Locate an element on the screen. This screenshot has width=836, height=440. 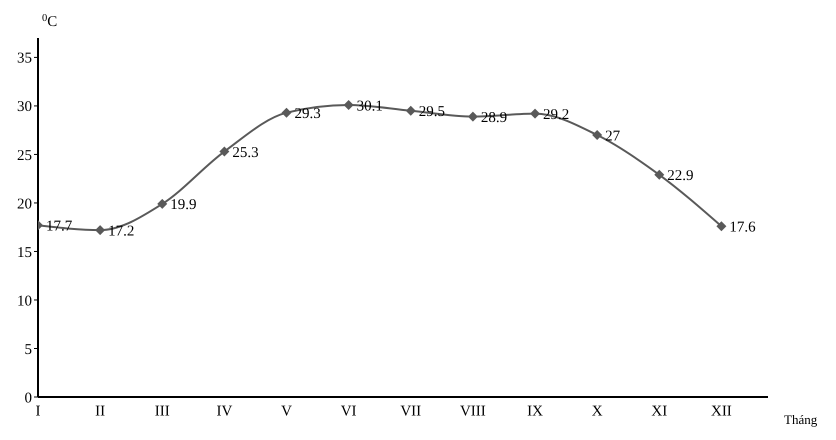
y-axis-title: $^{0}$C is located at coordinates (50, 21).